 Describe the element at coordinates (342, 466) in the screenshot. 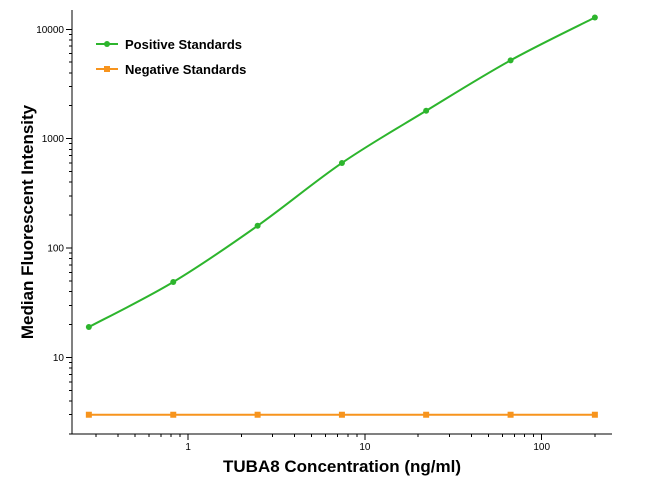

I see `x-axis-title: TUBA8 Concentration (ng/ml)` at that location.